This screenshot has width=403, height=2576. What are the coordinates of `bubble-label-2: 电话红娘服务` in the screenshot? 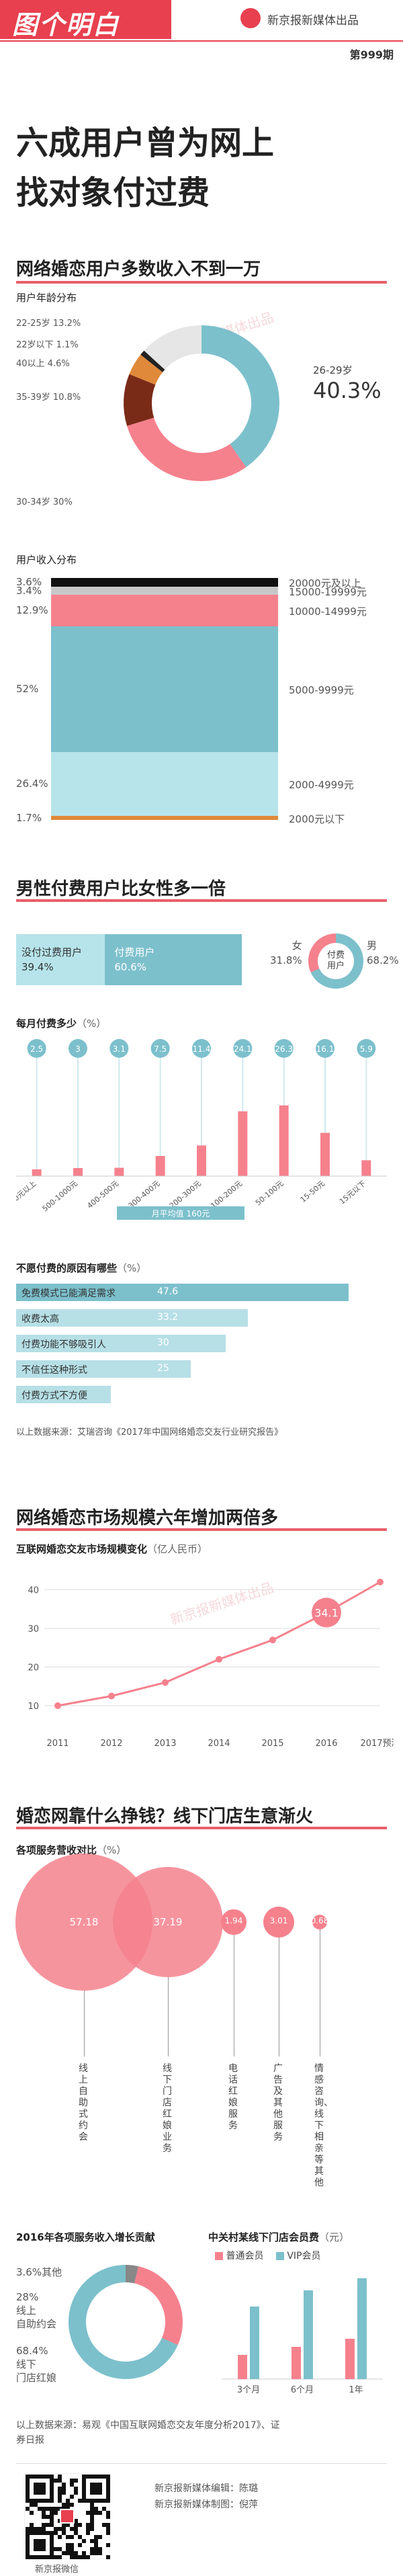 It's located at (233, 2097).